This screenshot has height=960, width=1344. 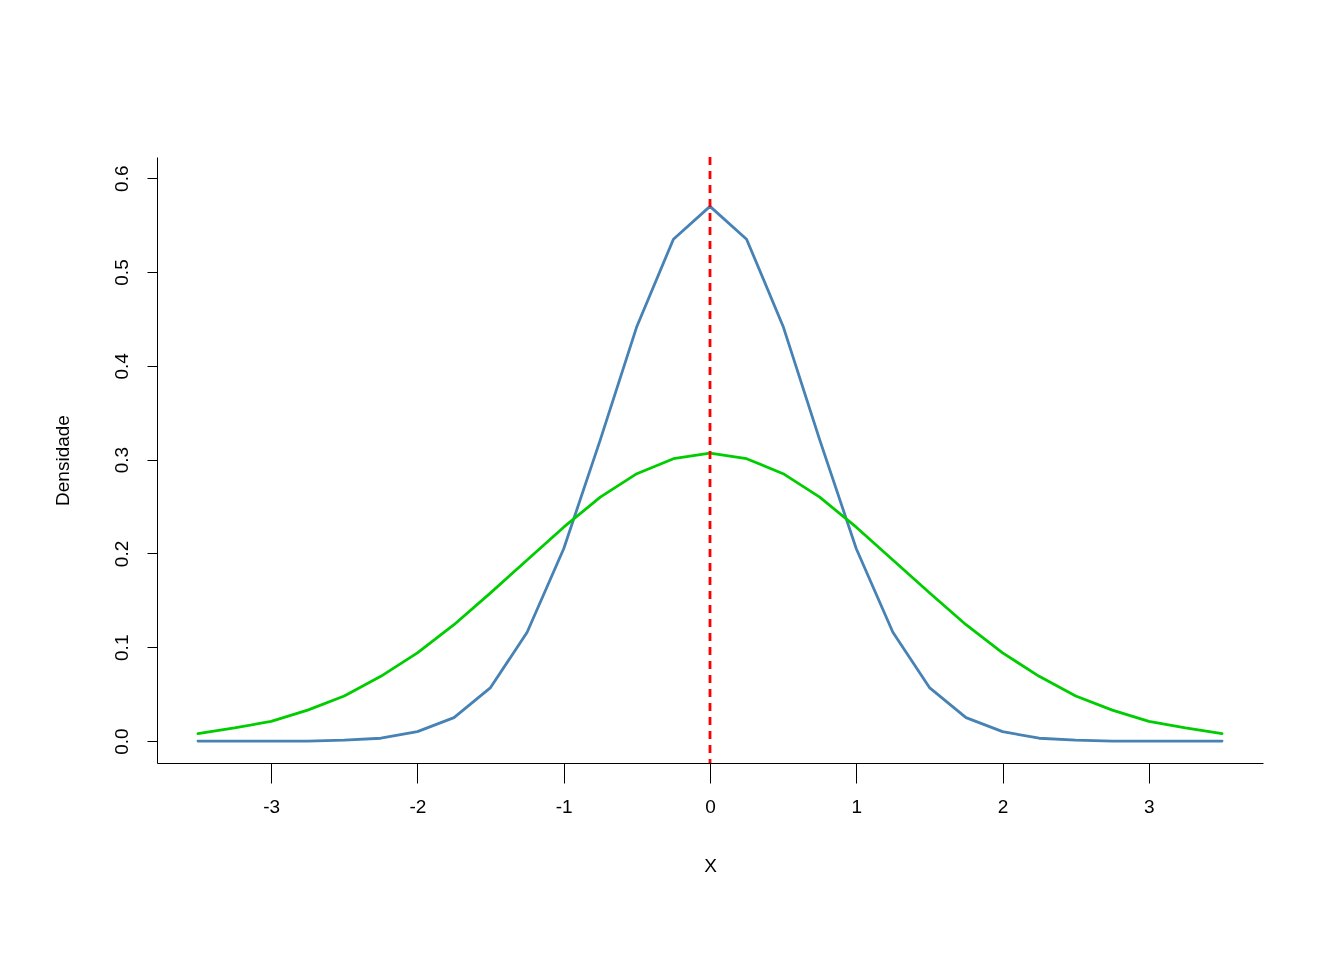 I want to click on y-tick-label: 0.2, so click(x=121, y=554).